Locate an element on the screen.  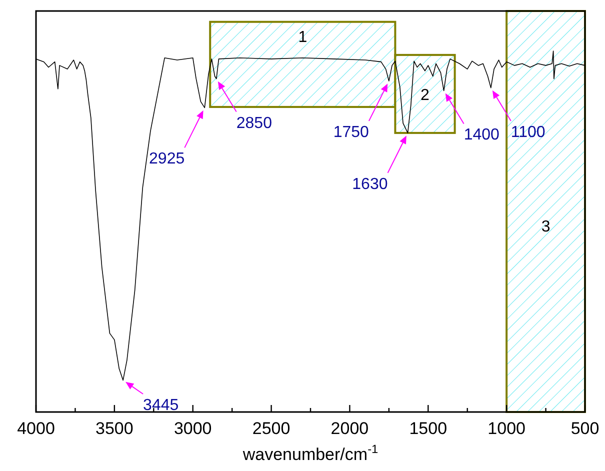
x-tick-label: 1000 is located at coordinates (507, 428).